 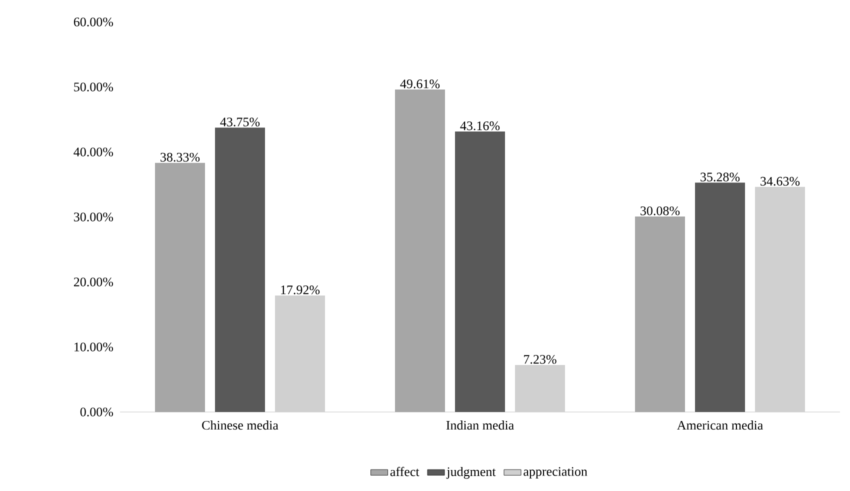 I want to click on data-label: 35.28%, so click(x=720, y=177).